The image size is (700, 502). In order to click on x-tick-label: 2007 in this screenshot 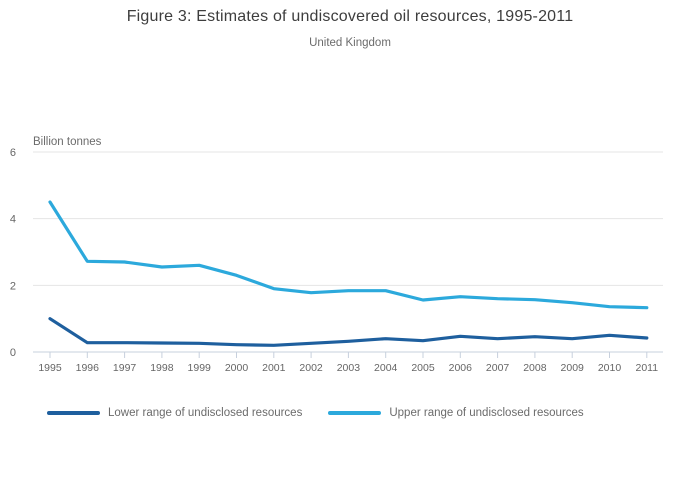, I will do `click(498, 368)`.